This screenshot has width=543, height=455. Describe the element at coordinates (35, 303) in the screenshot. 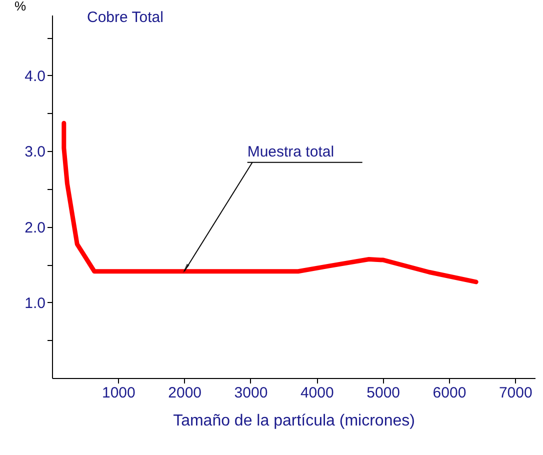

I see `y-tick-label: 1.0` at that location.